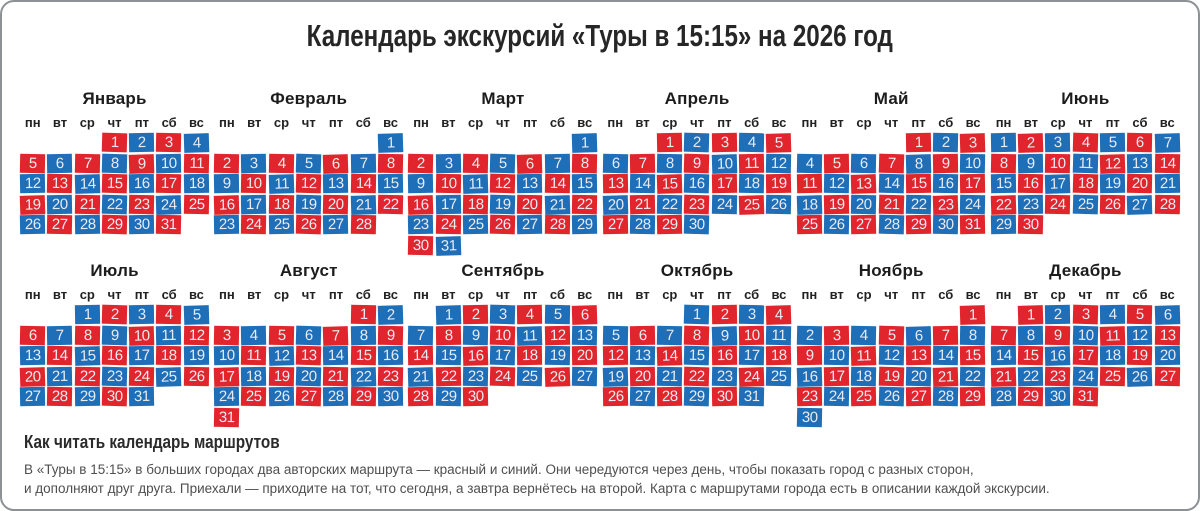 This screenshot has height=511, width=1200. Describe the element at coordinates (642, 183) in the screenshot. I see `day-cell-april-14: 14` at that location.